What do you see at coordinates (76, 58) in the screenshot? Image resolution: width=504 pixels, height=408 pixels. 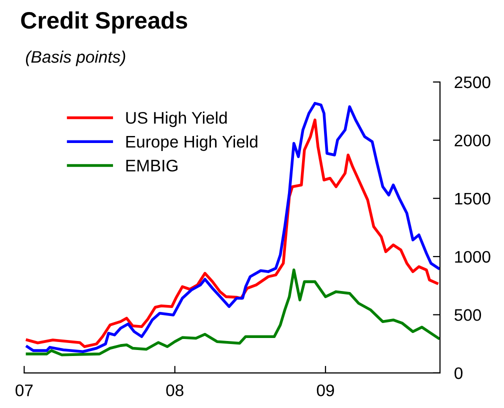 I see `chart-subtitle: (Basis points)` at bounding box center [76, 58].